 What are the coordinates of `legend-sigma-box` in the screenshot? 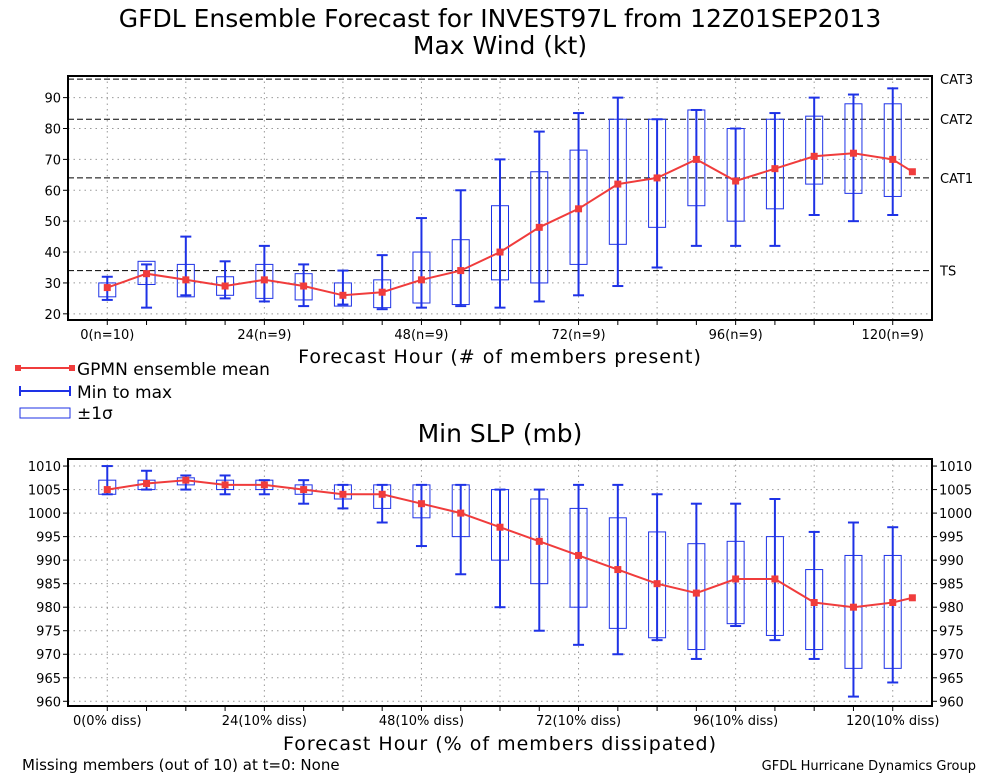 It's located at (45, 413).